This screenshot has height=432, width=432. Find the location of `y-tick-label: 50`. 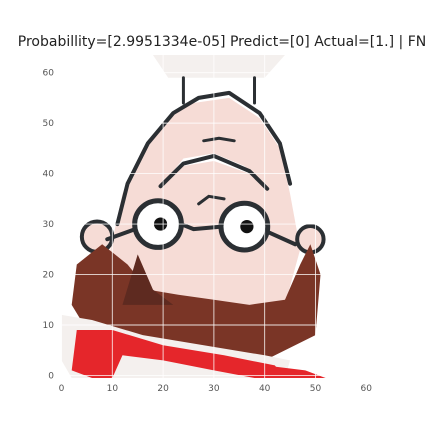

y-tick-label: 50 is located at coordinates (49, 124).